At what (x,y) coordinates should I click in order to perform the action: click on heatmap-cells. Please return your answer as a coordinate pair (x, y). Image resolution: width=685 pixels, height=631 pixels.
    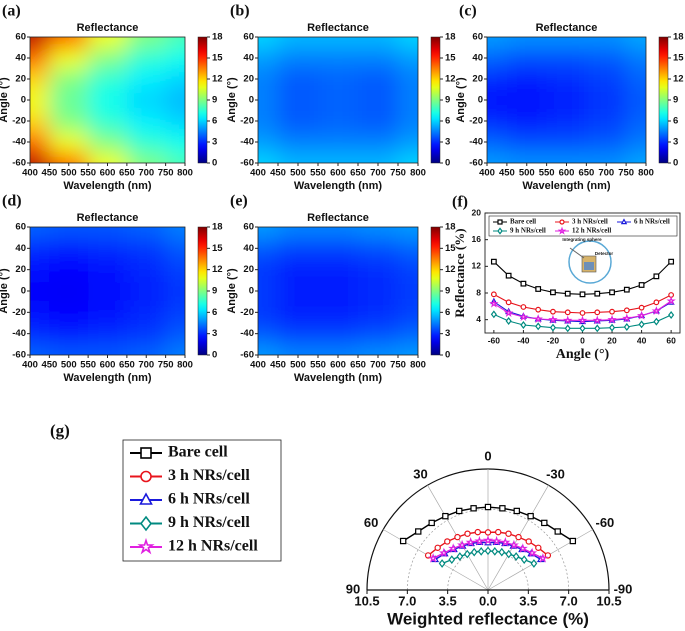
    Looking at the image, I should click on (338, 100).